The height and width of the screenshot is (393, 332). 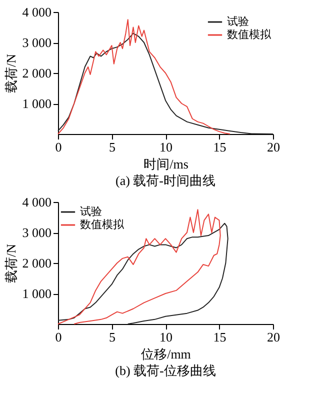 I want to click on x-axis-title: 位移/mm, so click(x=166, y=354).